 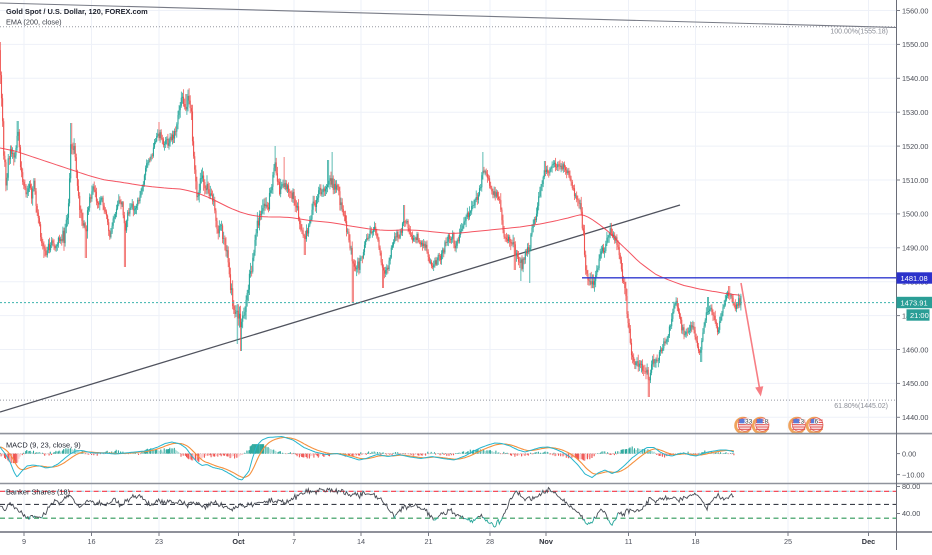 I want to click on svg-text: −10.00, so click(x=913, y=474).